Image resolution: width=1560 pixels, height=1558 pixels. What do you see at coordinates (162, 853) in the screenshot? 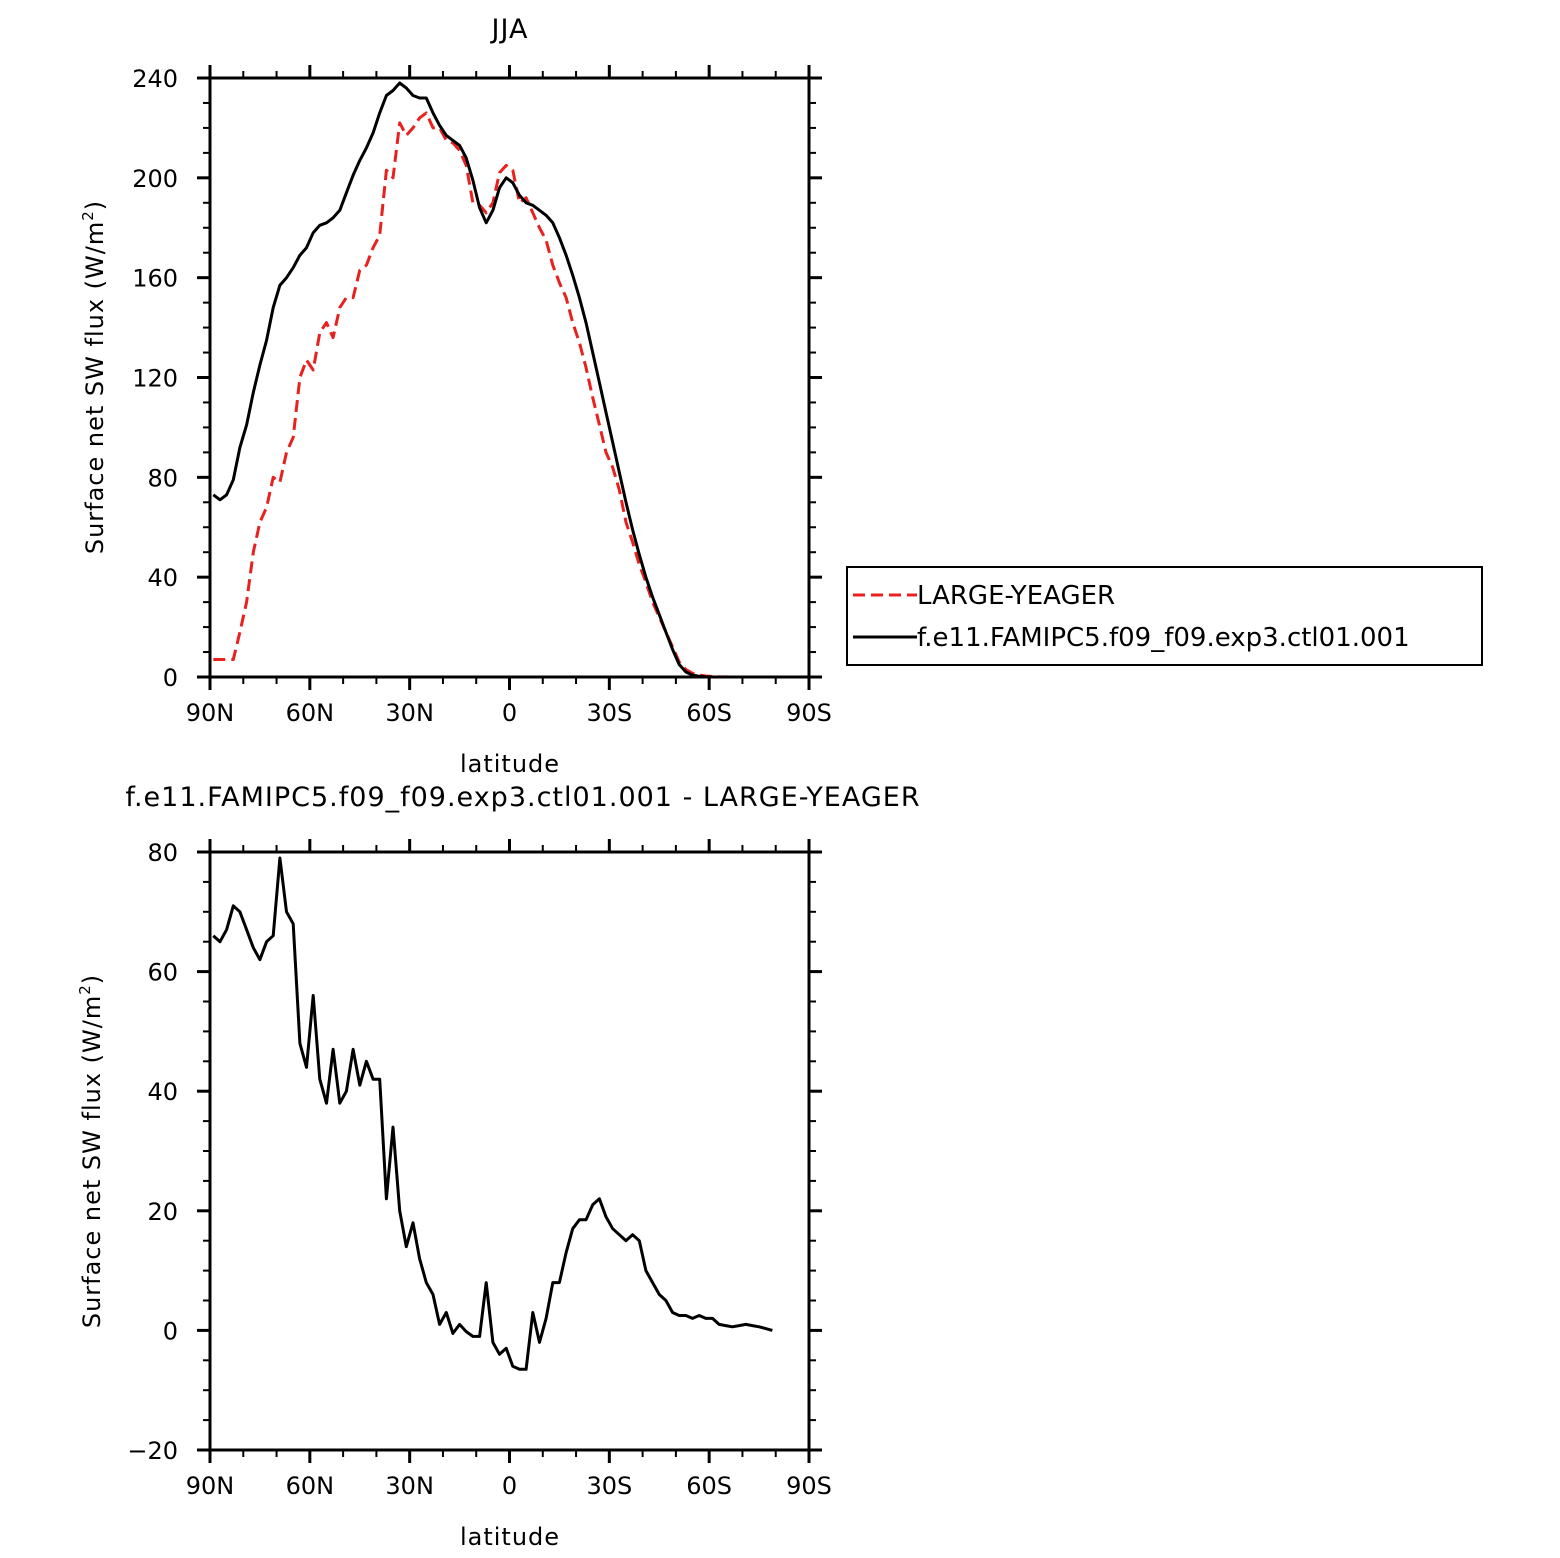
I see `bottom-y-tick-label: 80` at bounding box center [162, 853].